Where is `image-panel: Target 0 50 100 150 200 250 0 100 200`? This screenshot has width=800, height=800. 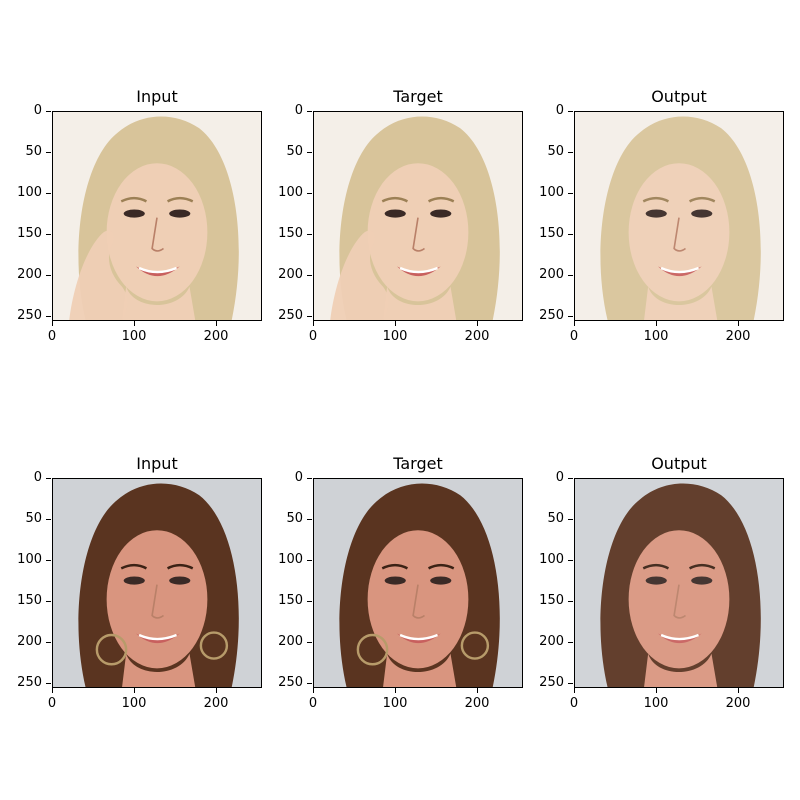
image-panel: Target 0 50 100 150 200 250 0 100 200 is located at coordinates (425, 596).